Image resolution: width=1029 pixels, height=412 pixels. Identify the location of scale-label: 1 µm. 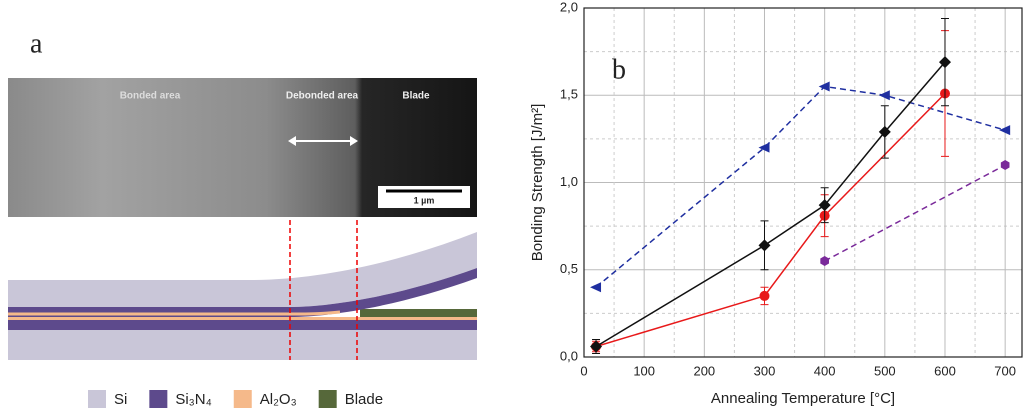
(424, 200).